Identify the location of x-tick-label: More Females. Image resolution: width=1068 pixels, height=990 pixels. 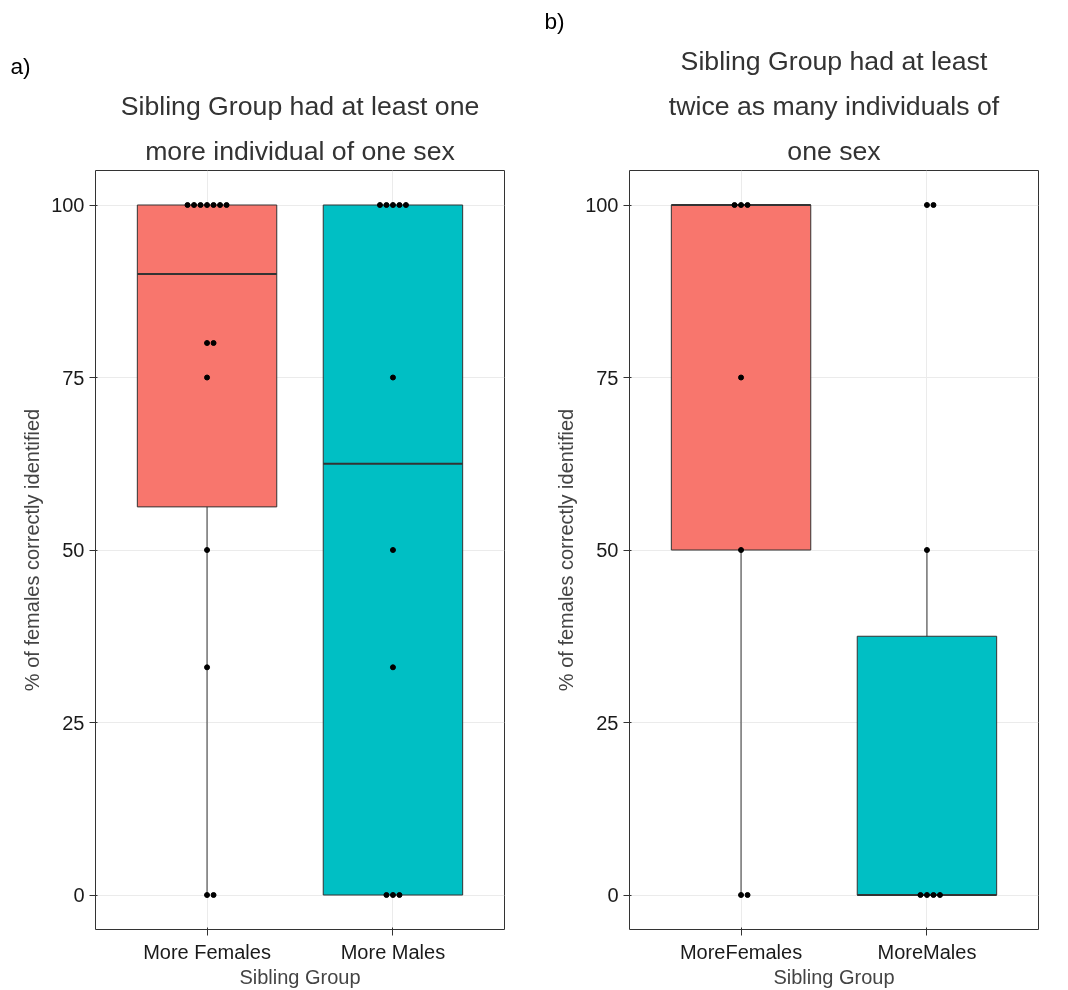
(207, 951).